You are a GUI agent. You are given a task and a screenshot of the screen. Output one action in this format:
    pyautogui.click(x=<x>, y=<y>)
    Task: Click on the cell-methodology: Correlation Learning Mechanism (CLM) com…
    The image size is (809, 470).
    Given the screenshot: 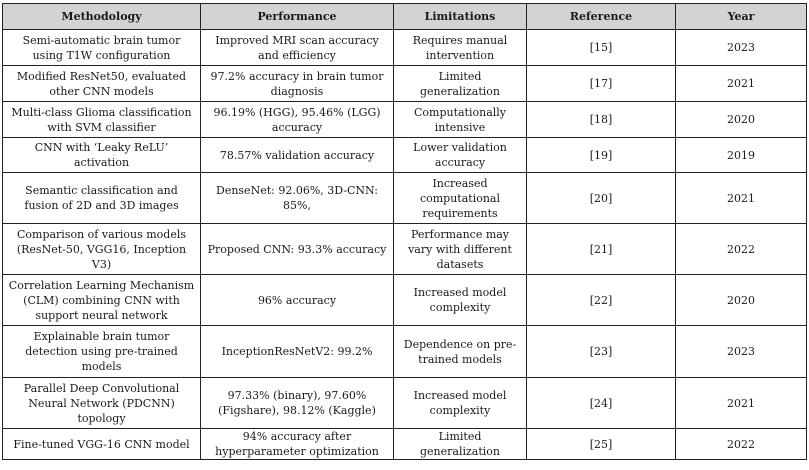 What is the action you would take?
    pyautogui.click(x=101, y=300)
    